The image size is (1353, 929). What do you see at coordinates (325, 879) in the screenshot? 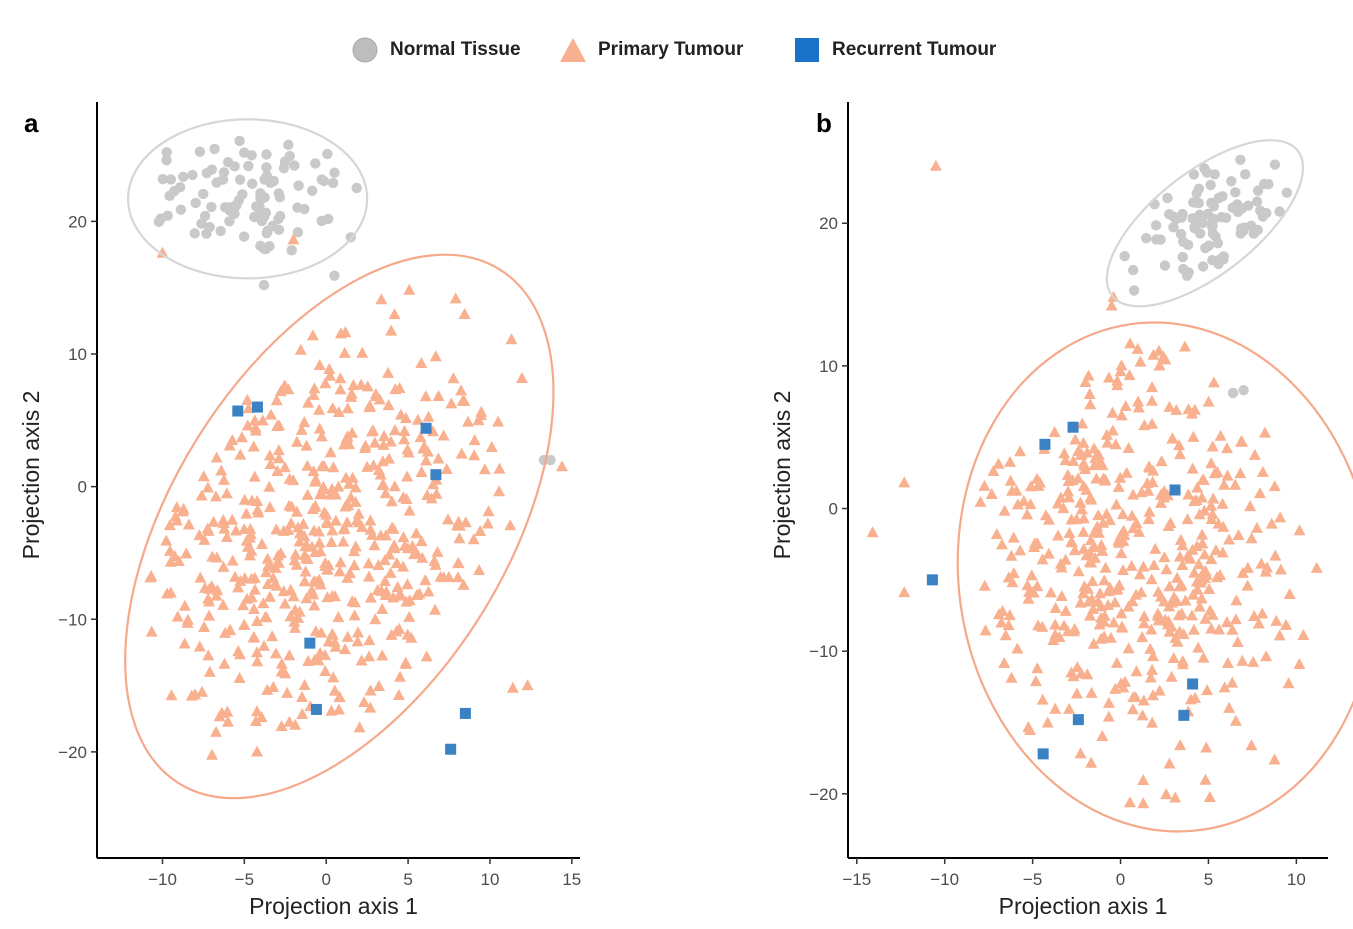
I see `x-tick-label: 0` at bounding box center [325, 879].